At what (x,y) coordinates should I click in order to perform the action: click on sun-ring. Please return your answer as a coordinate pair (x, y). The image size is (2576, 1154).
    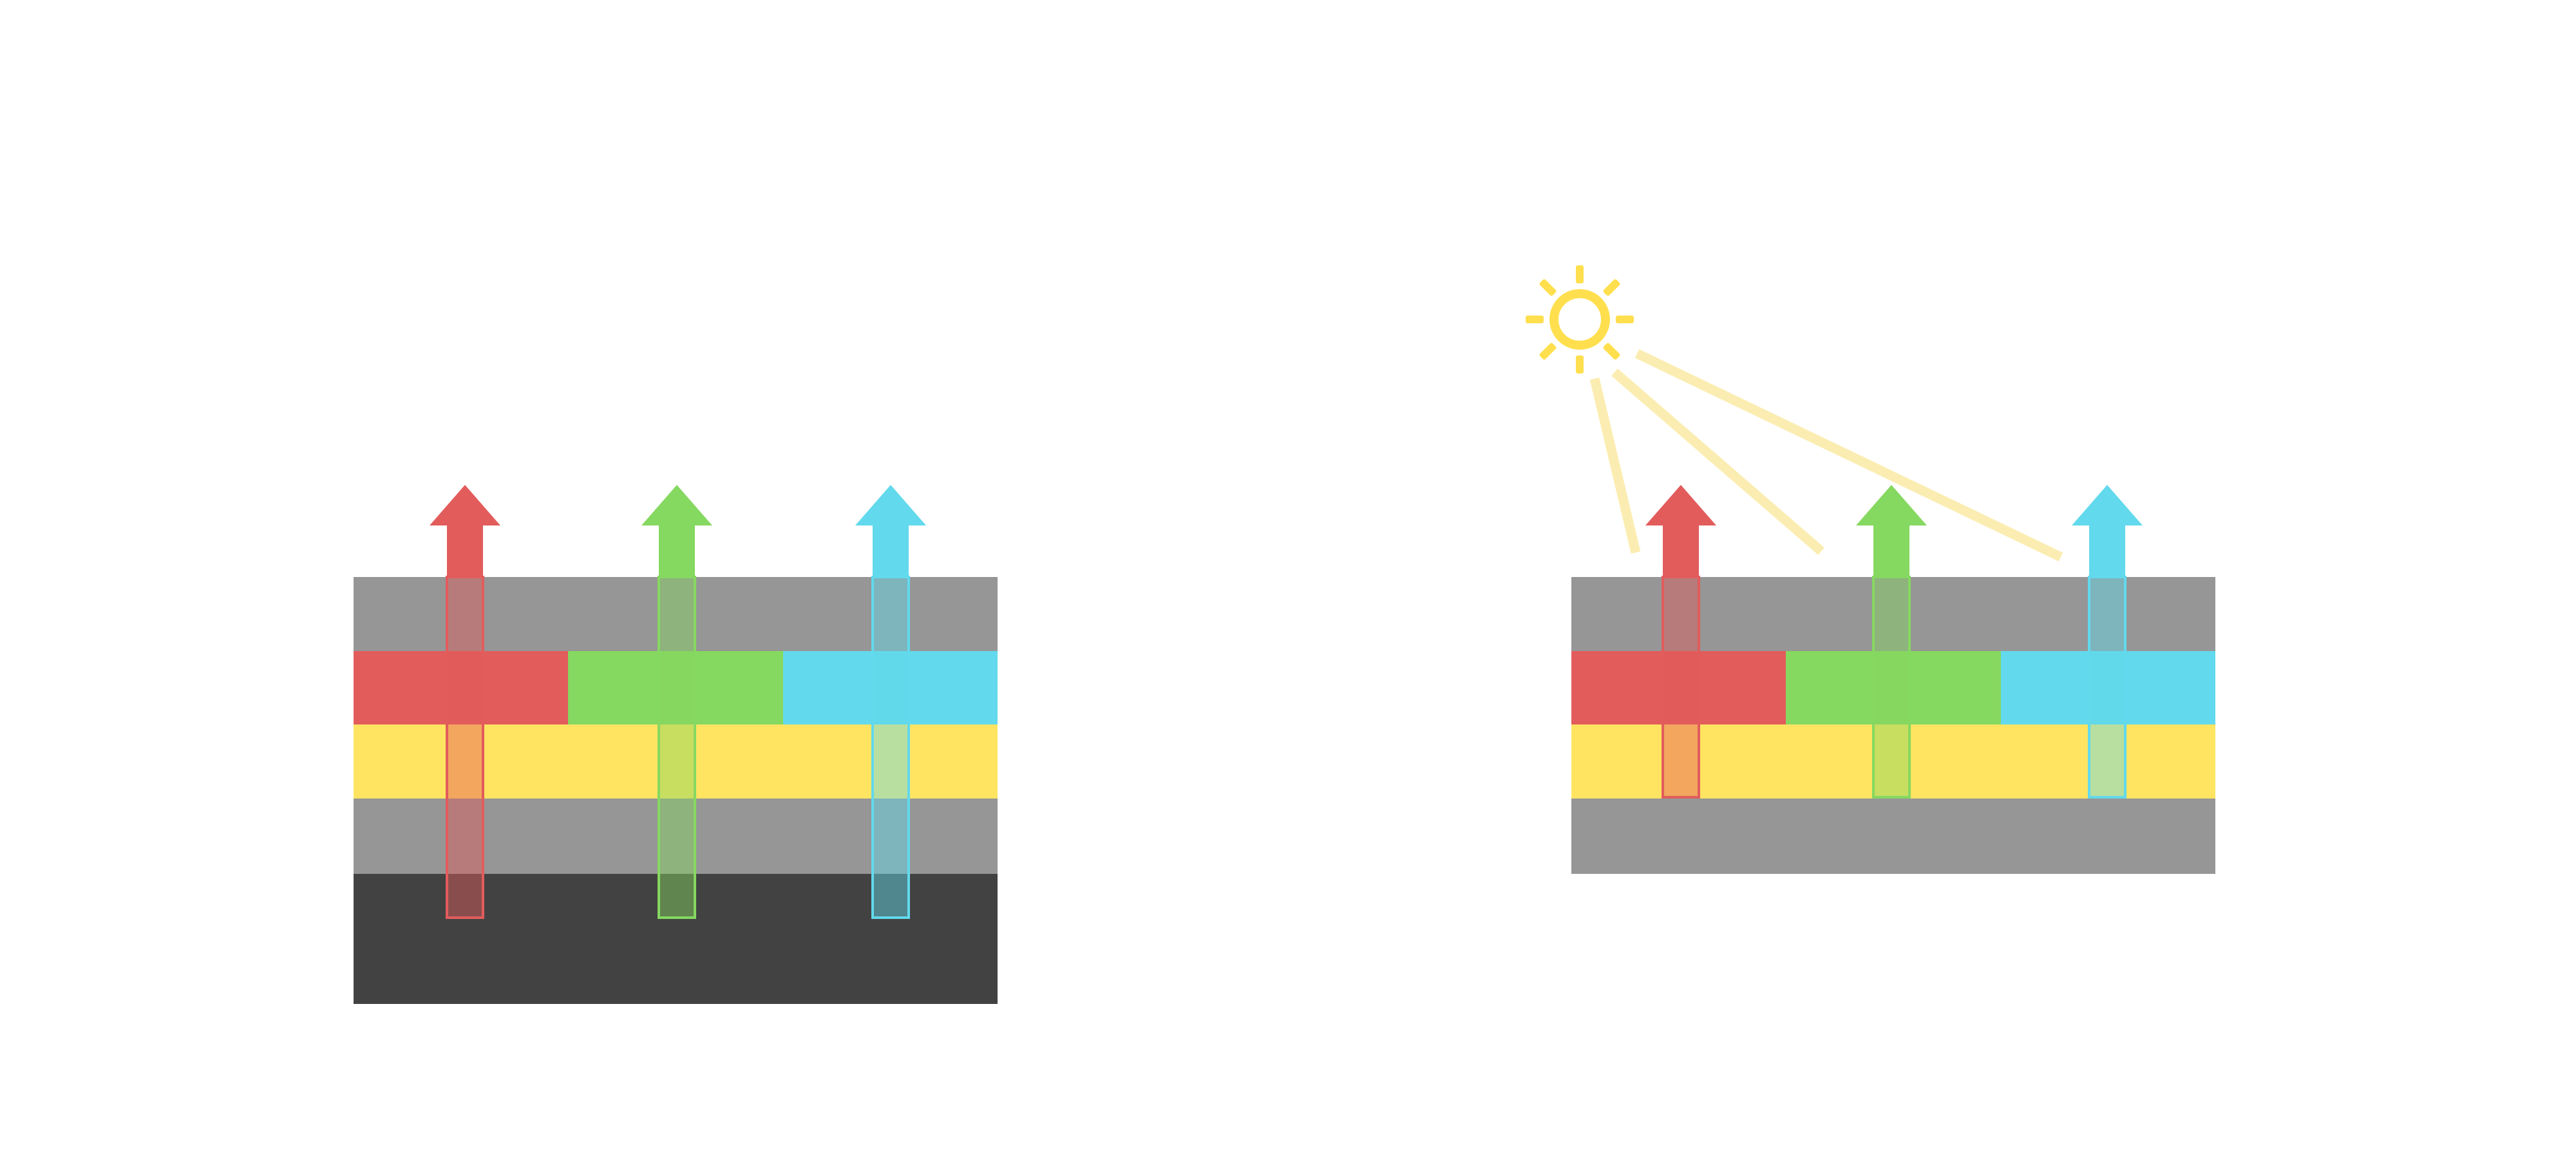
    Looking at the image, I should click on (1579, 319).